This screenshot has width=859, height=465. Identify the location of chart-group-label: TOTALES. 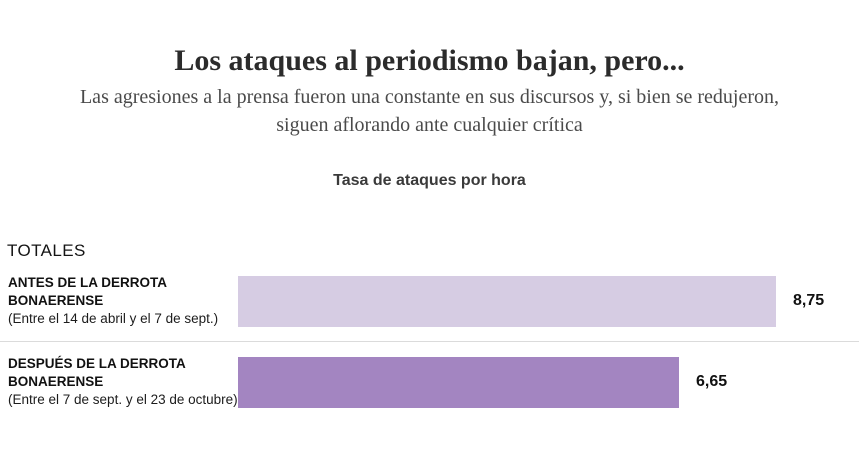
(46, 251).